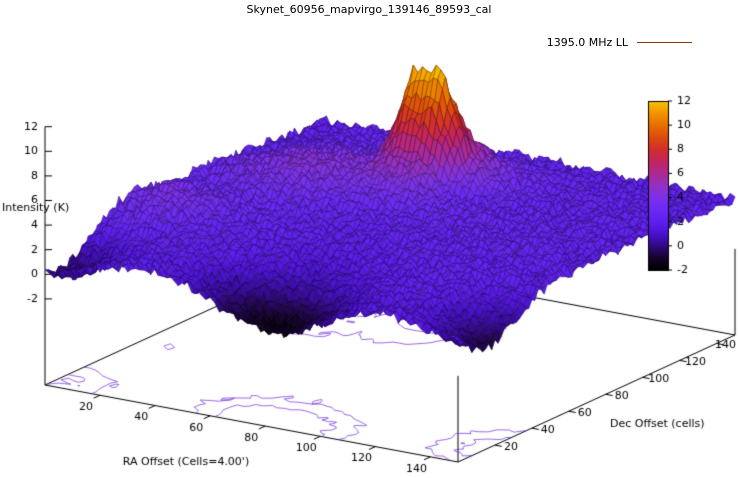 The image size is (738, 478). Describe the element at coordinates (664, 42) in the screenshot. I see `legend-line-sample` at that location.